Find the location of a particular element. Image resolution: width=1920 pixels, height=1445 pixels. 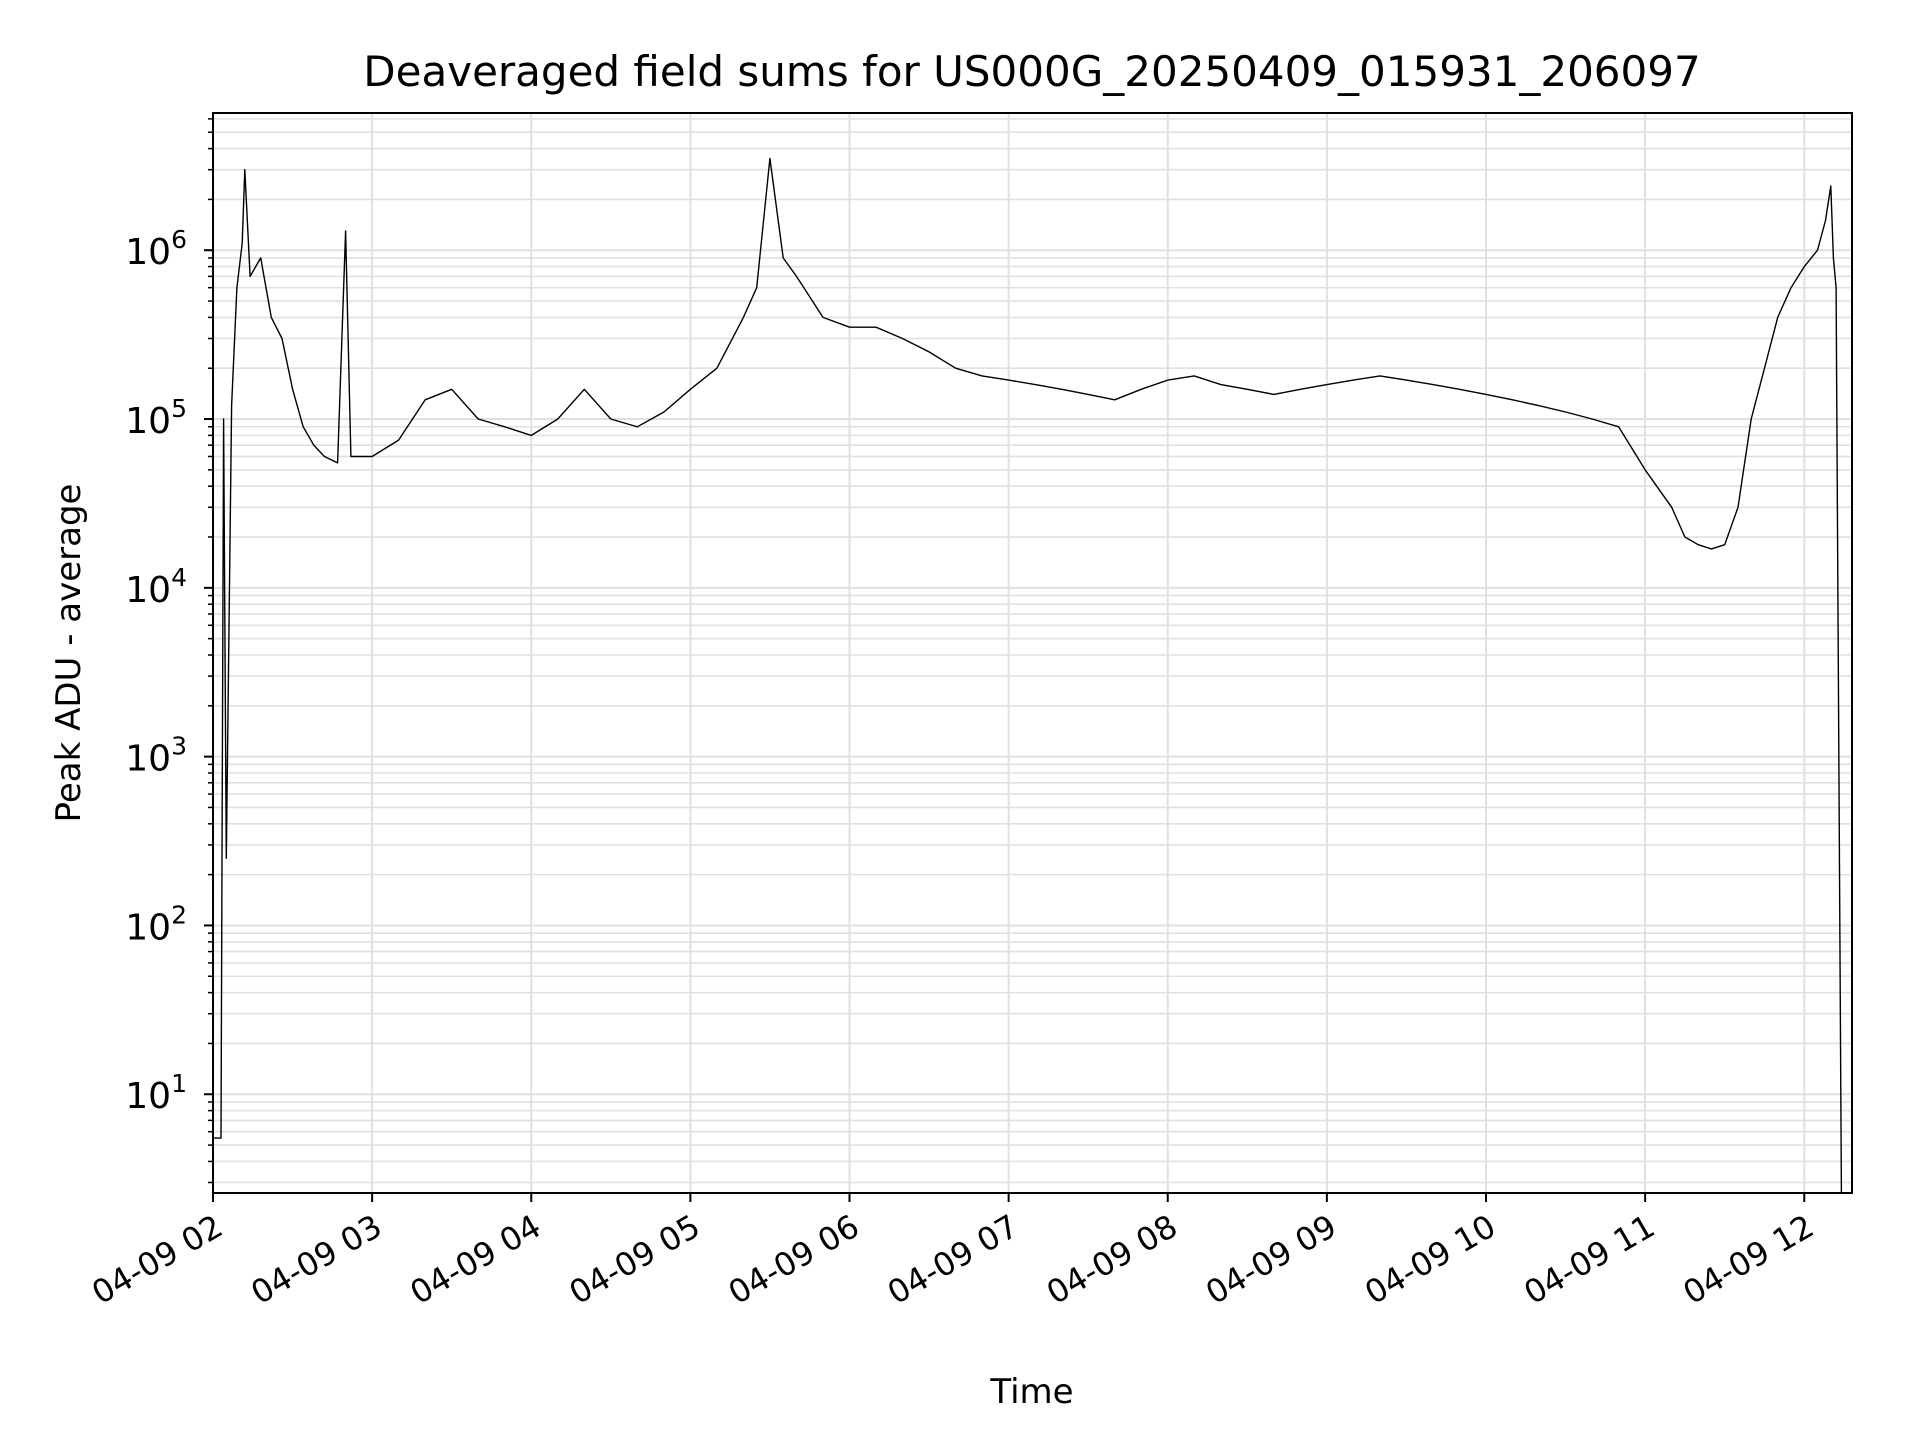

y-tick-label: 10¹ is located at coordinates (156, 1093).